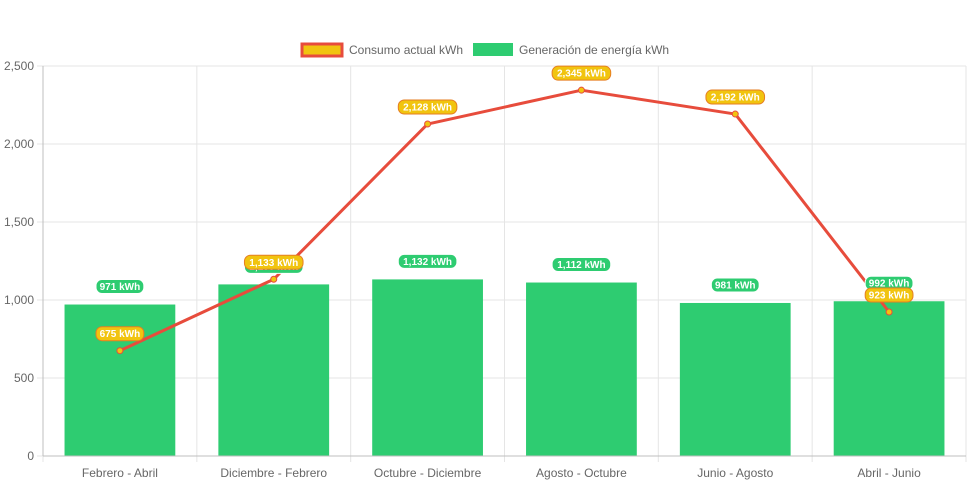 The image size is (971, 485). Describe the element at coordinates (406, 50) in the screenshot. I see `legend-label: Consumo actual kWh` at that location.